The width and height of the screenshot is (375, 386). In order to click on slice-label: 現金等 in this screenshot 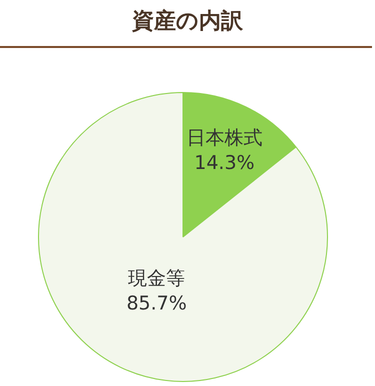, I will do `click(157, 279)`.